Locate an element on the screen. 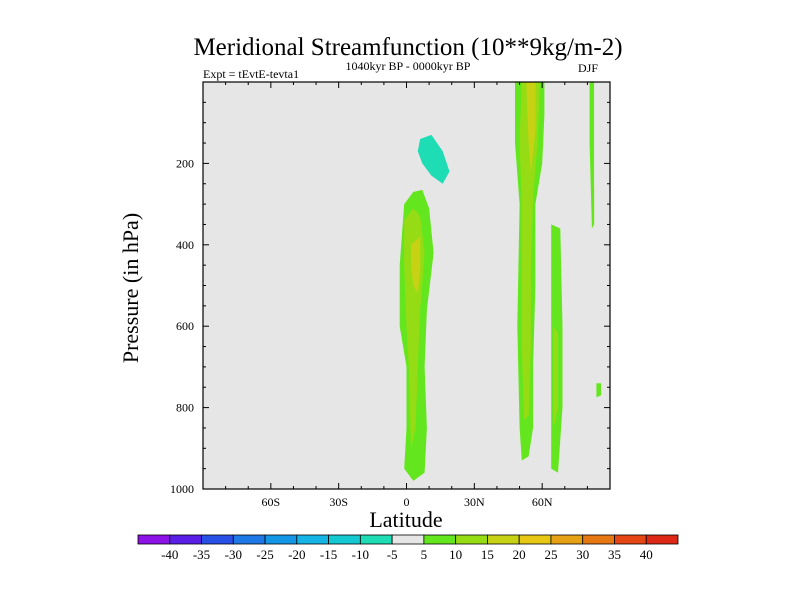 Image resolution: width=800 pixels, height=600 pixels. colorbar-label: -5 is located at coordinates (392, 554).